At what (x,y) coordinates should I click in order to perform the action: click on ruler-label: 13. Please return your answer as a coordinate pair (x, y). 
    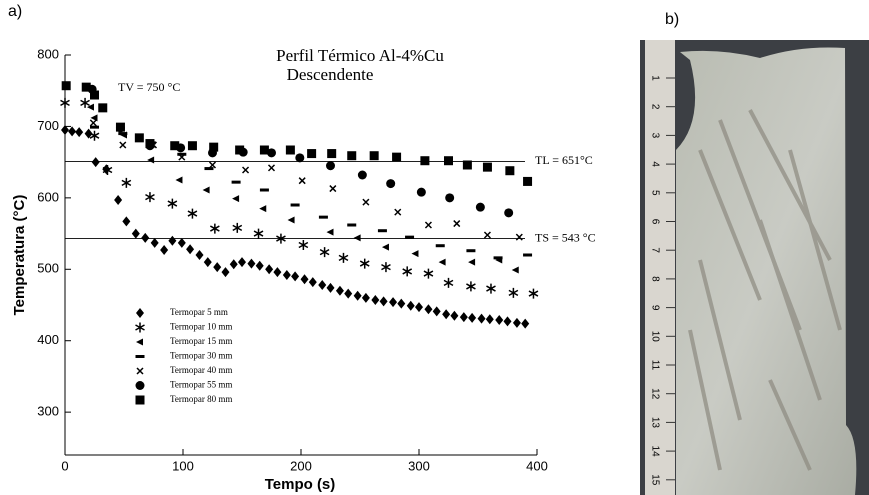
    Looking at the image, I should click on (654, 423).